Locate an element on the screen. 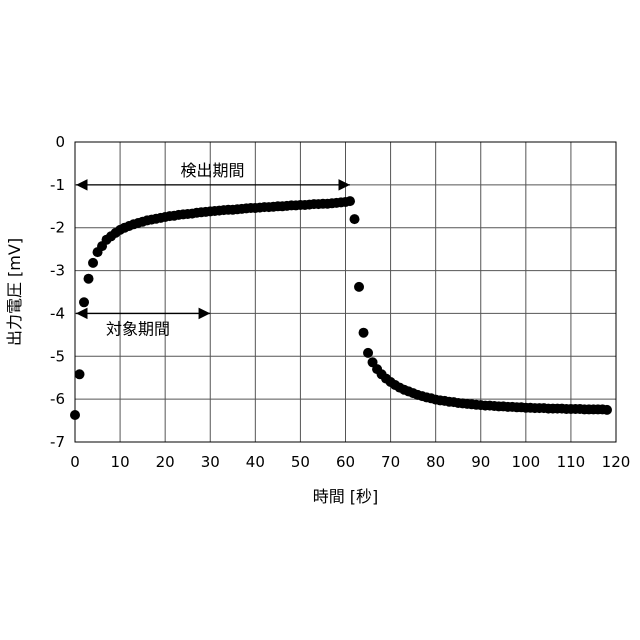 Image resolution: width=640 pixels, height=640 pixels. x-axis-ticks: 0 10 20 30 40 50 60 70 80 90 100 110 120 is located at coordinates (350, 462).